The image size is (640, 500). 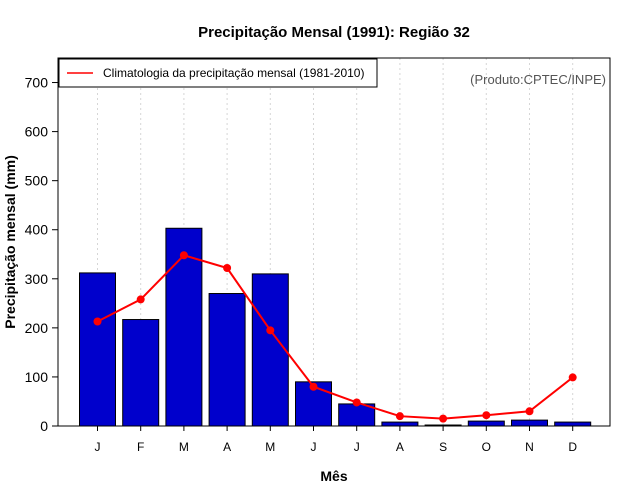 What do you see at coordinates (97, 349) in the screenshot?
I see `bar-1-J` at bounding box center [97, 349].